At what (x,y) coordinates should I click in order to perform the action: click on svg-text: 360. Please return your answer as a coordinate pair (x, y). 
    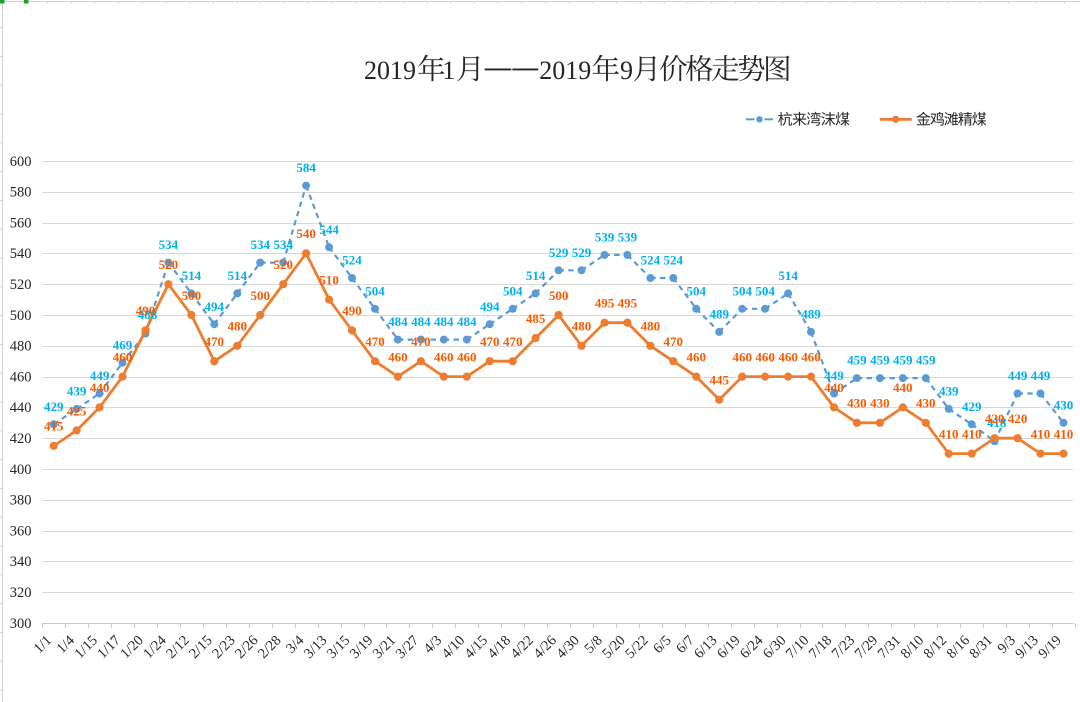
    Looking at the image, I should click on (21, 531).